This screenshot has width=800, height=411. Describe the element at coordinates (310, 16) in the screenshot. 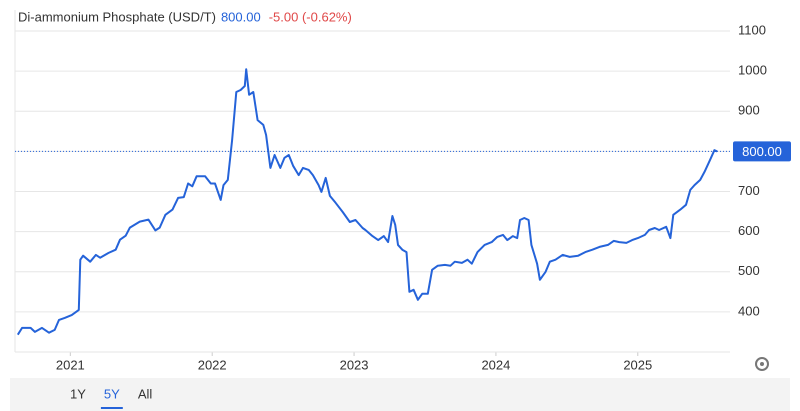

I see `change: -5.00 (-0.62%)` at that location.